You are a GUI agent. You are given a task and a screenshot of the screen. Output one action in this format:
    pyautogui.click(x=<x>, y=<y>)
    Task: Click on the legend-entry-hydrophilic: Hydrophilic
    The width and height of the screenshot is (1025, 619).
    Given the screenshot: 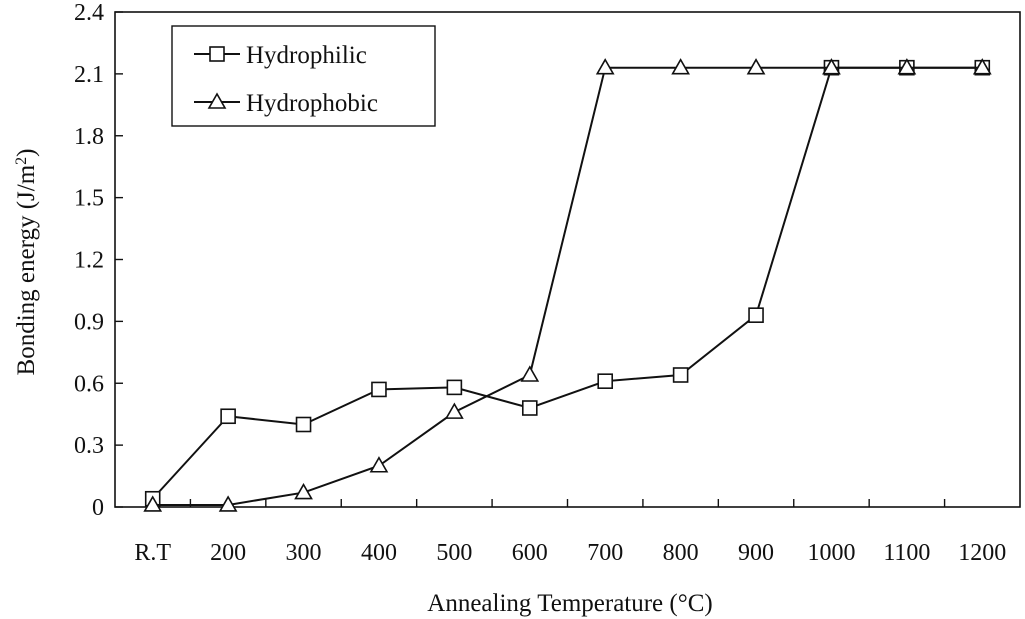 What is the action you would take?
    pyautogui.click(x=280, y=55)
    